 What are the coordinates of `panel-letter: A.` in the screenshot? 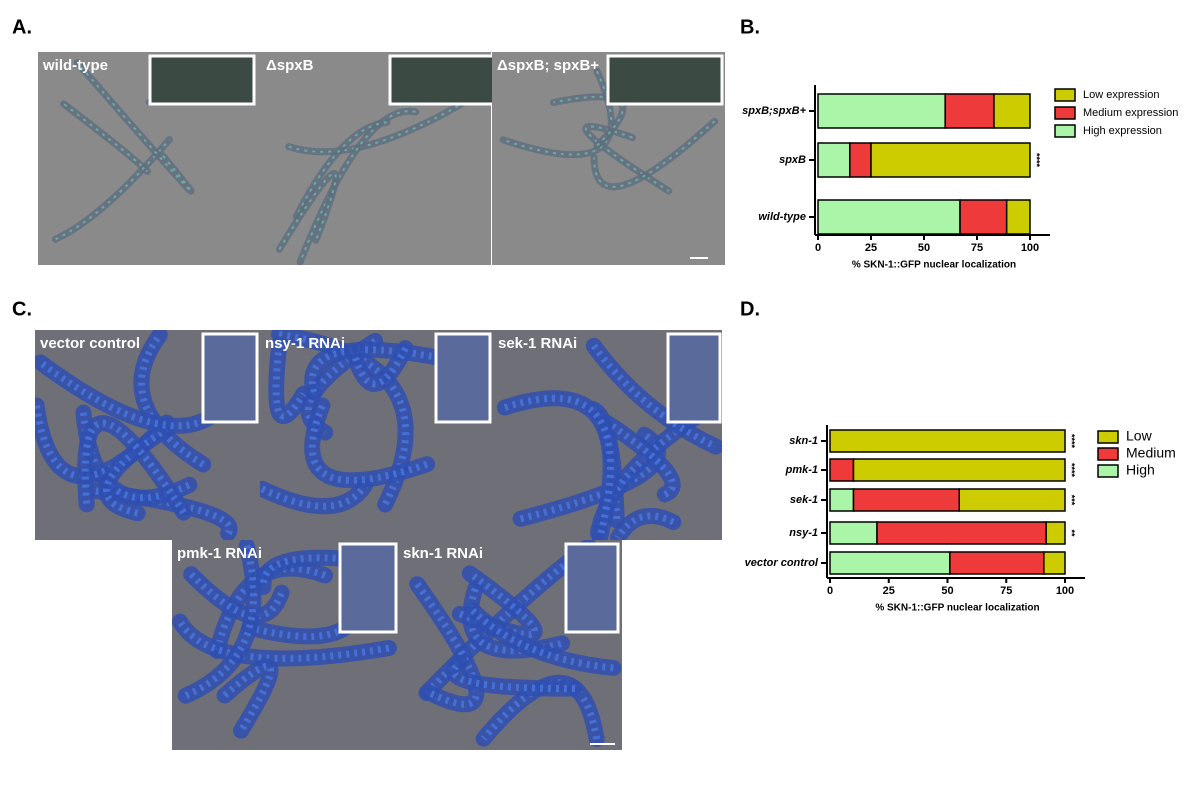 It's located at (22, 27).